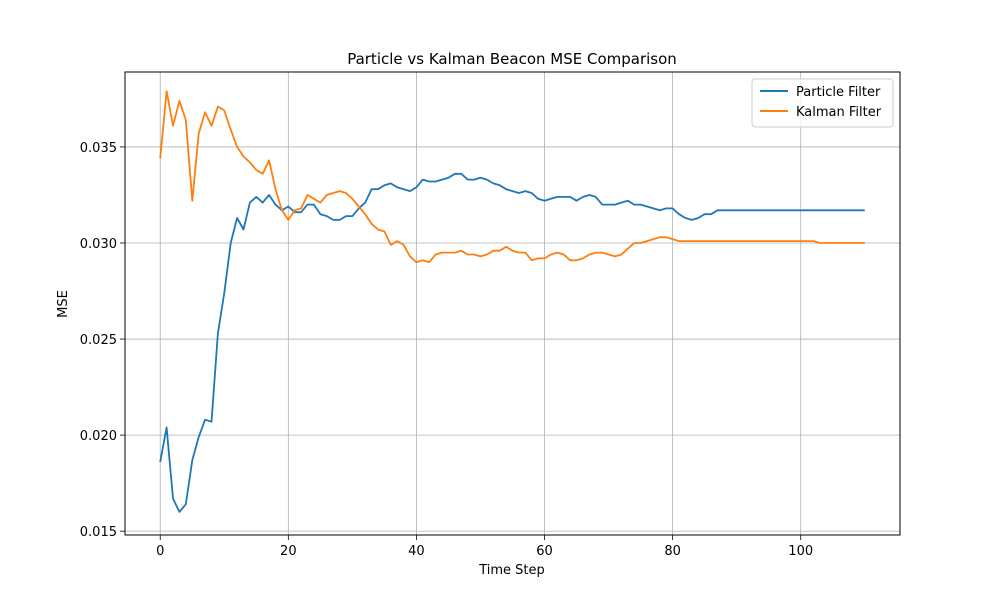  Describe the element at coordinates (160, 551) in the screenshot. I see `x-tick-label: 0` at that location.